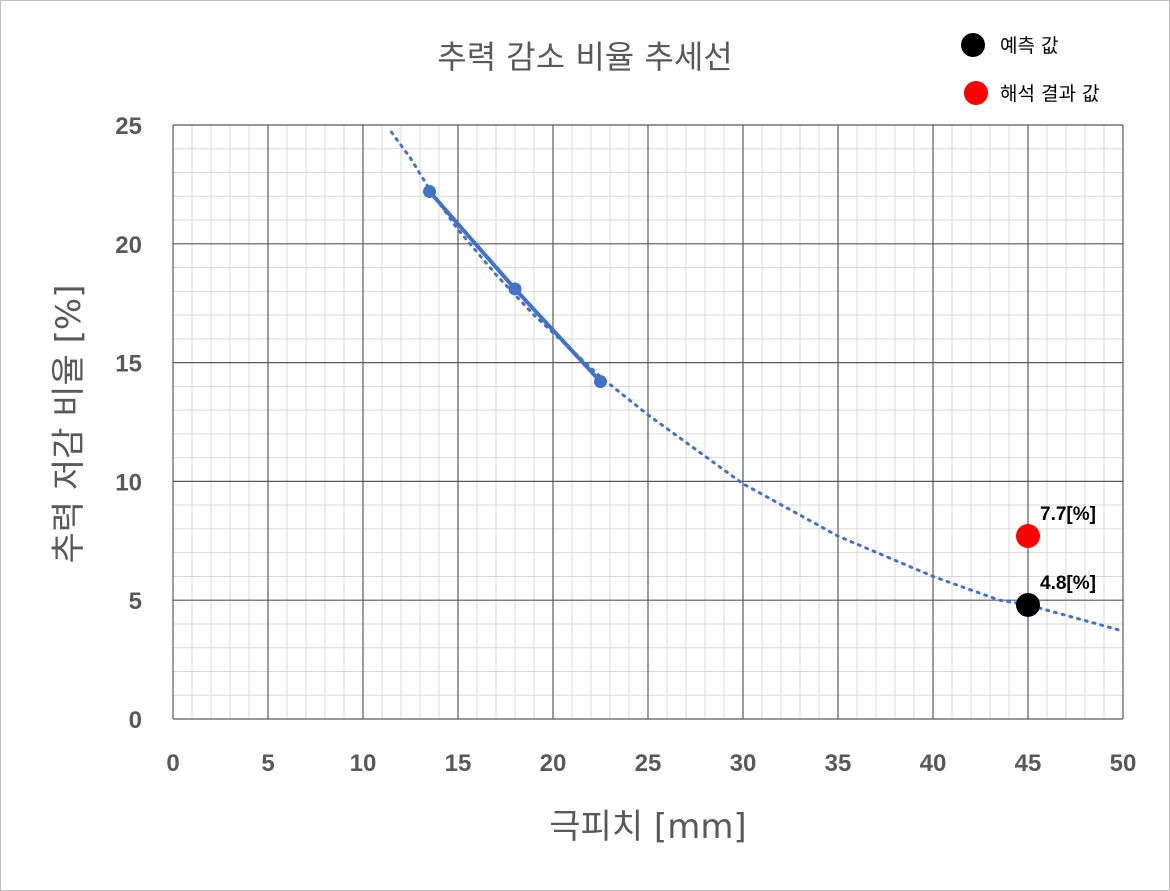  What do you see at coordinates (1028, 763) in the screenshot?
I see `x-tick-label: 45` at bounding box center [1028, 763].